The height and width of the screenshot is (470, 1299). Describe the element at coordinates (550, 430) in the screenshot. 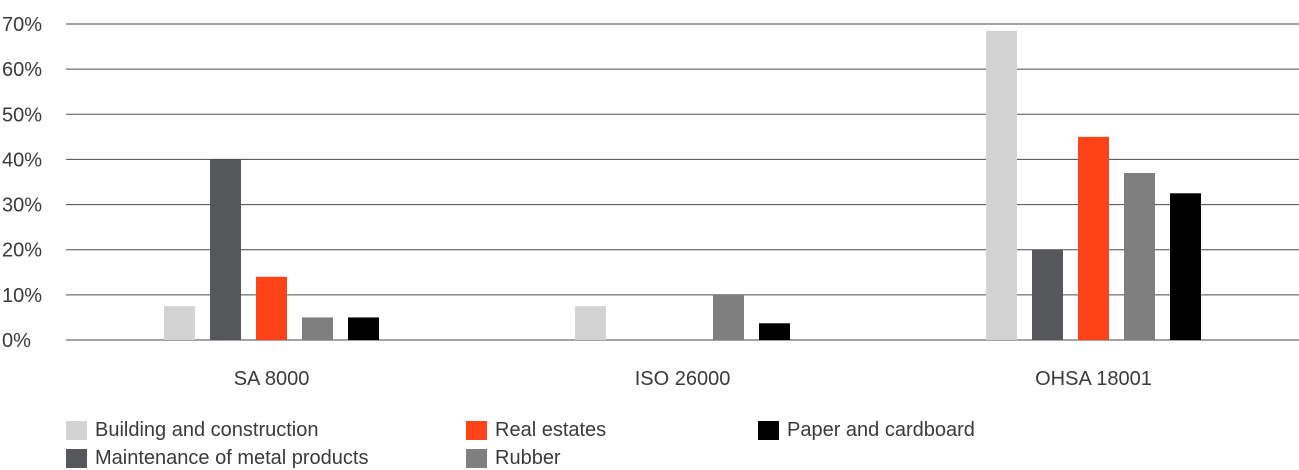

I see `legend-label: Real estates` at that location.